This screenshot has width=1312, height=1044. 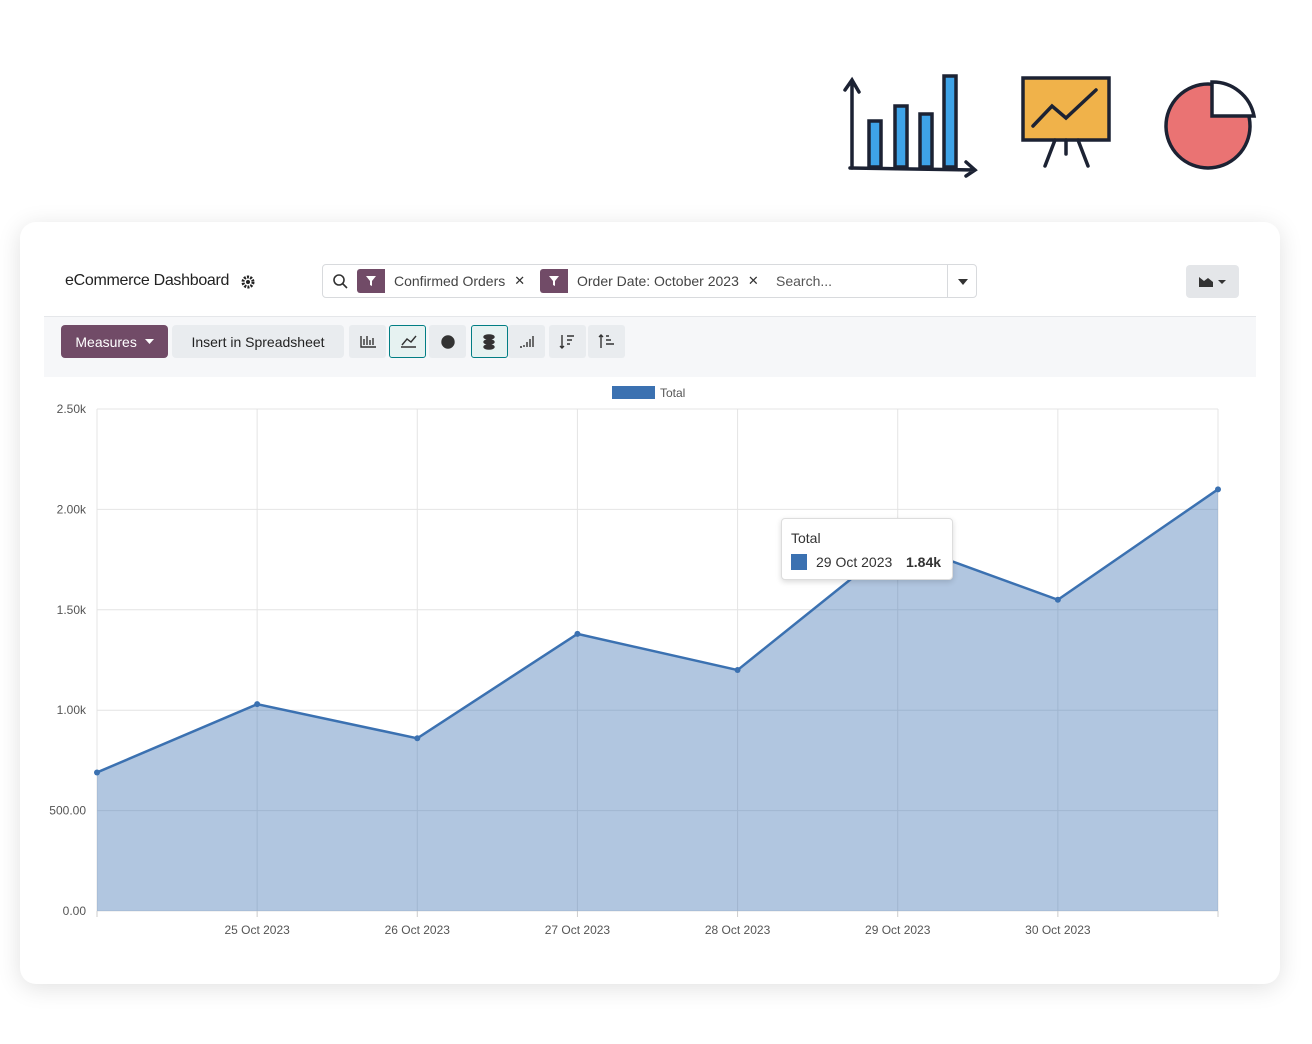 I want to click on sort-asc-button, so click(x=606, y=341).